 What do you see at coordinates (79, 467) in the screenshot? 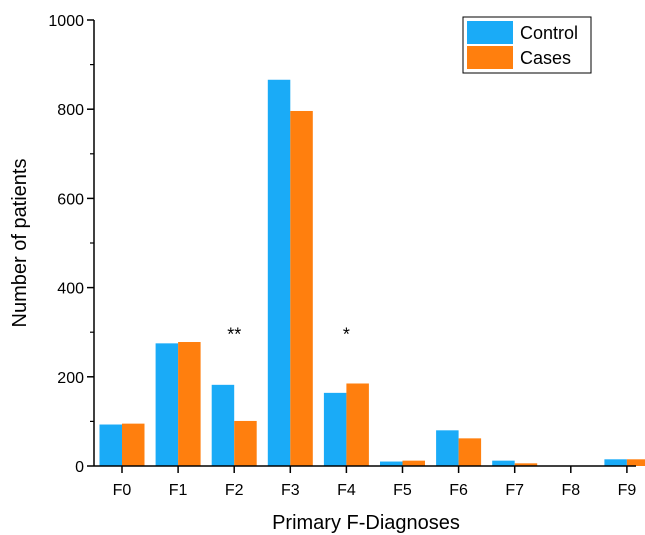
I see `y-tick-label: 0` at bounding box center [79, 467].